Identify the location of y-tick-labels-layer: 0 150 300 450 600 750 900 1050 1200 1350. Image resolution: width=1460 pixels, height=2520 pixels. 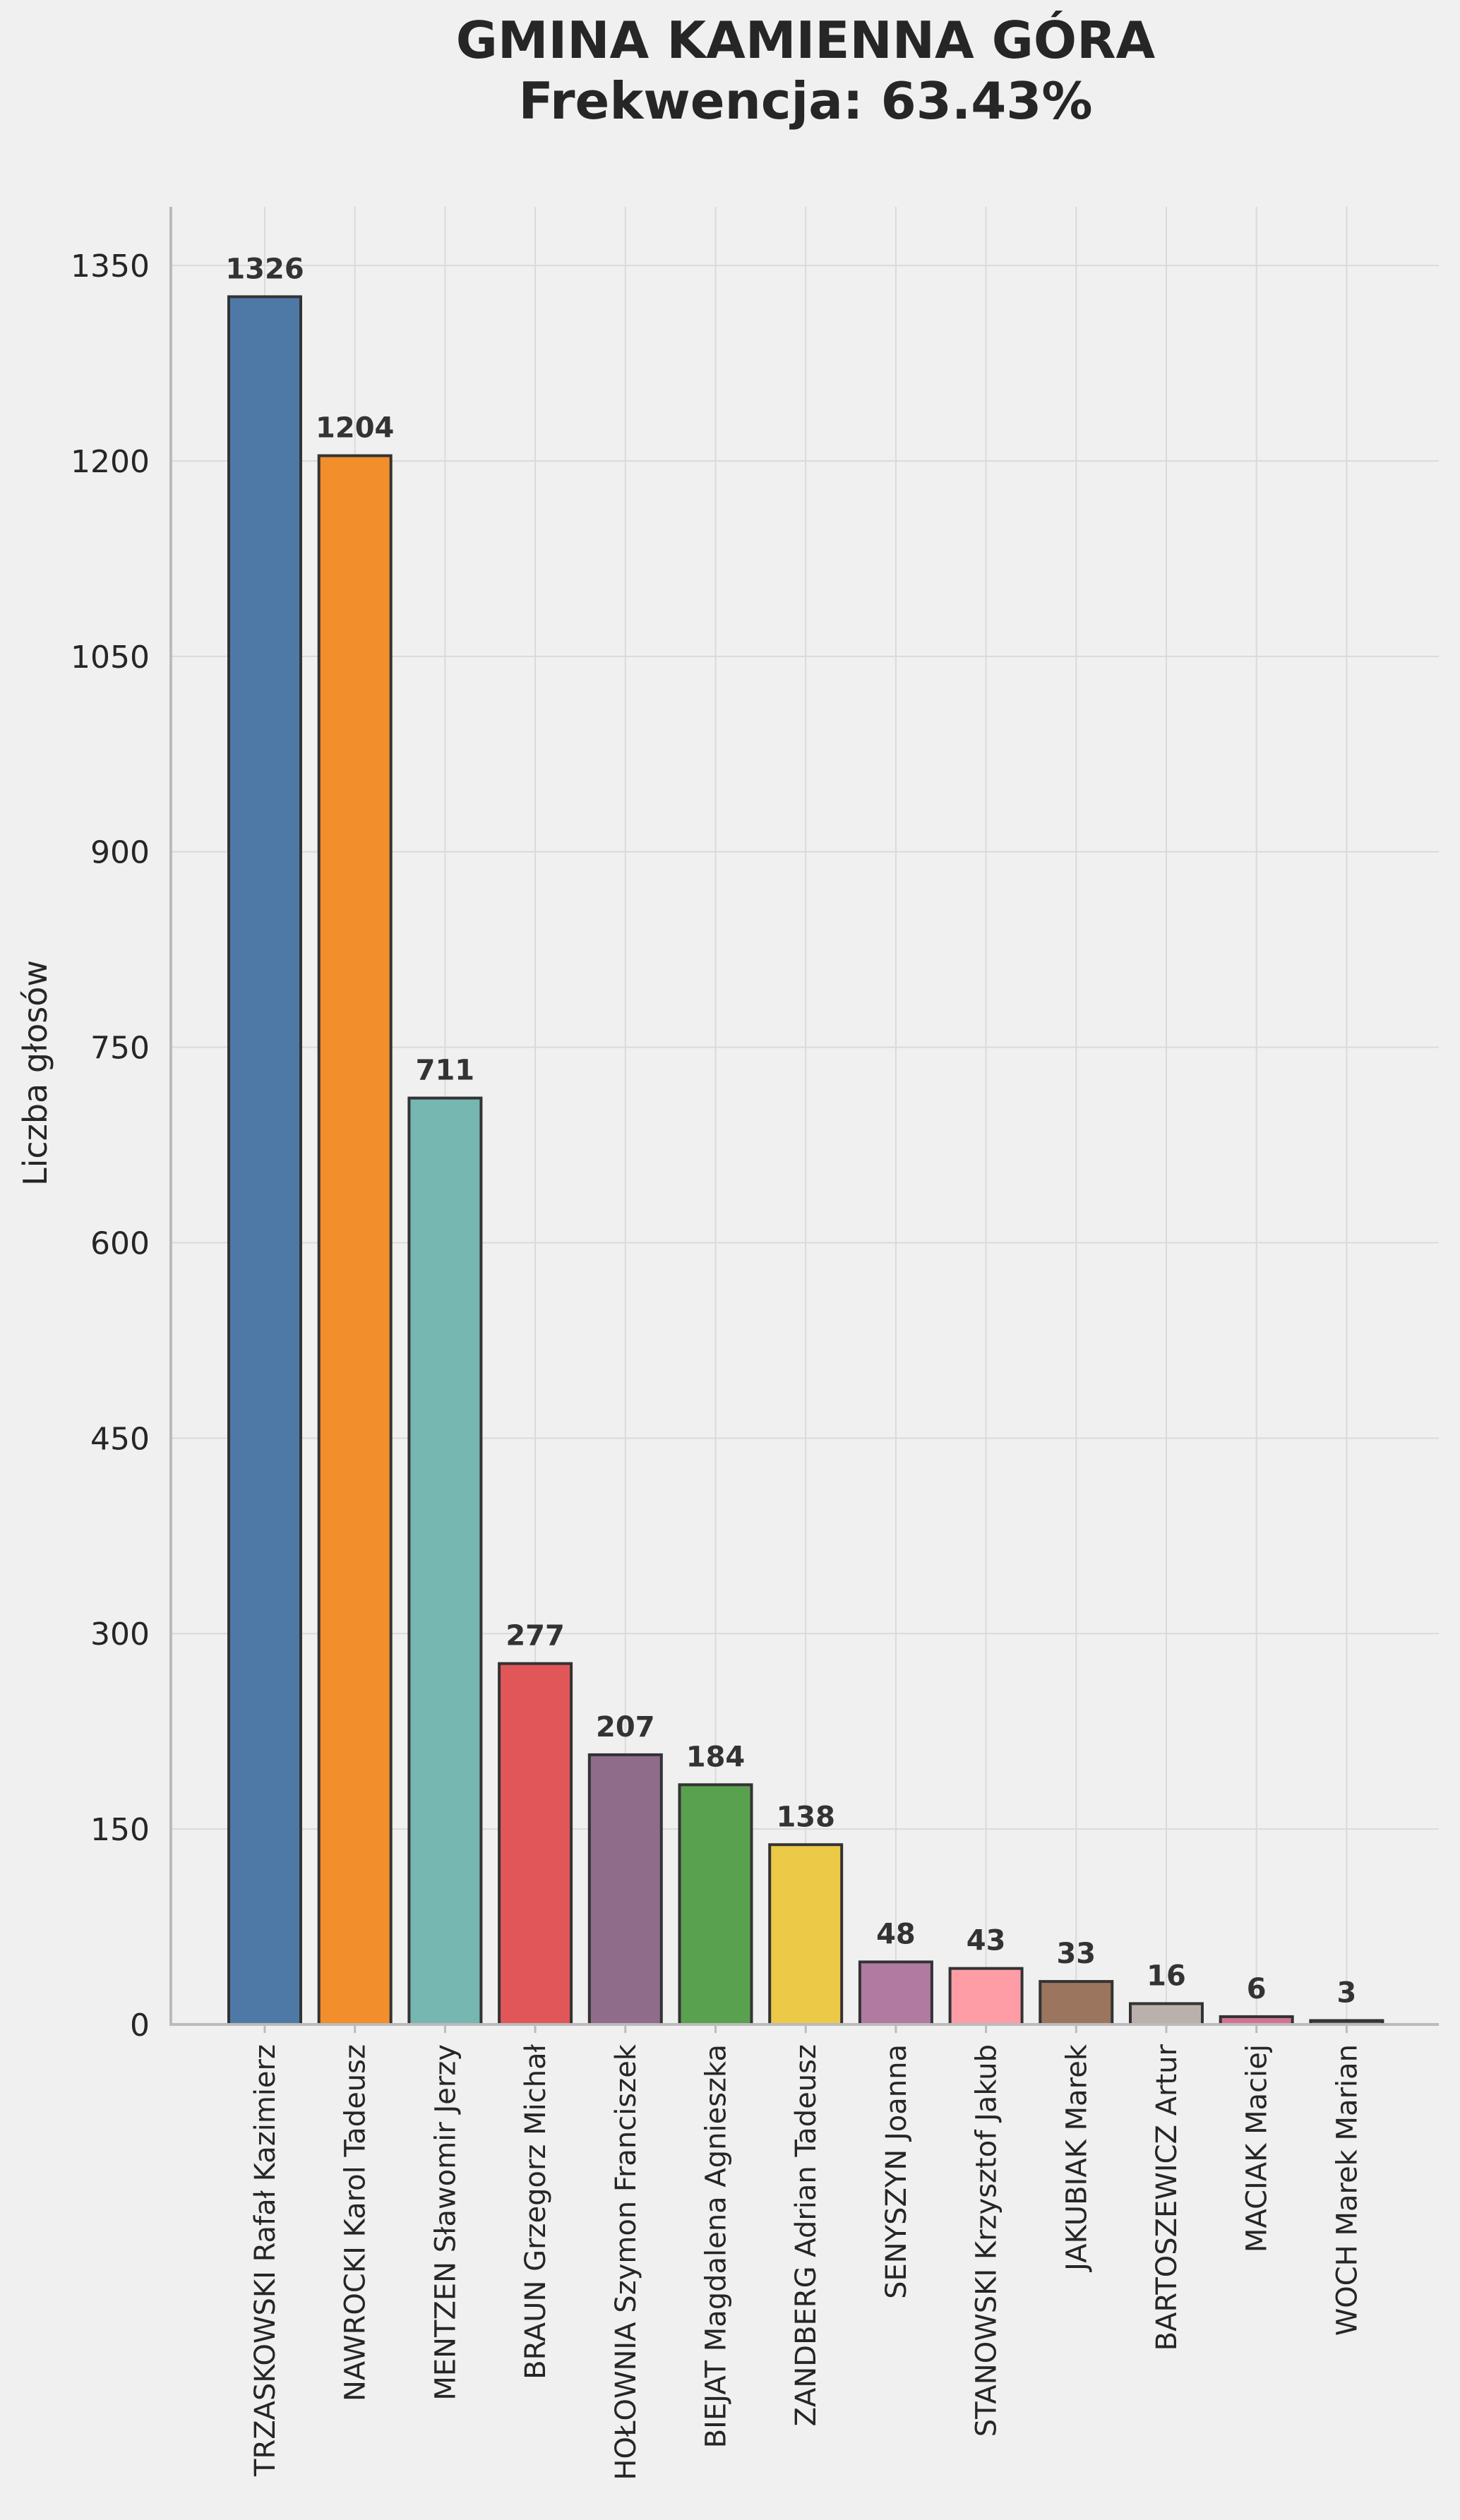
(111, 1146).